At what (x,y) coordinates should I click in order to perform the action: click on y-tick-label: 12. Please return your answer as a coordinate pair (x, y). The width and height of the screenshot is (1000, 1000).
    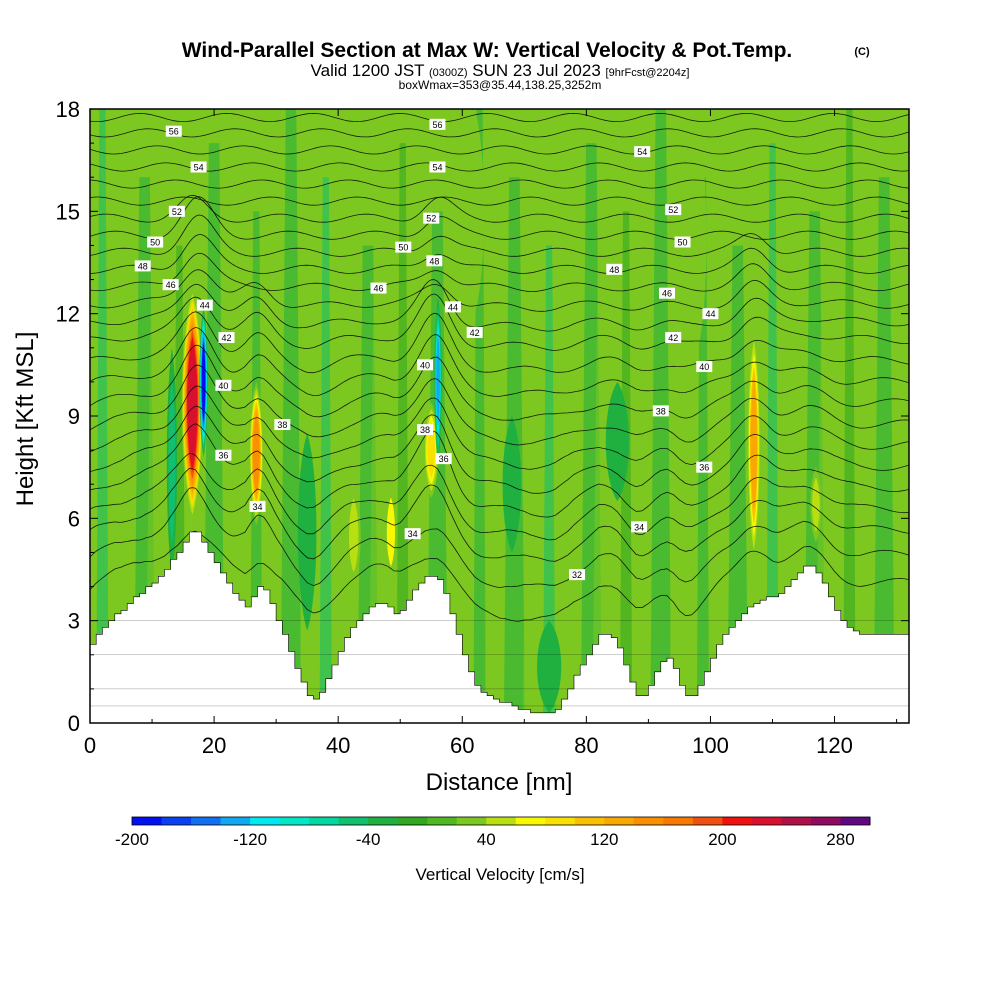
    Looking at the image, I should click on (68, 314).